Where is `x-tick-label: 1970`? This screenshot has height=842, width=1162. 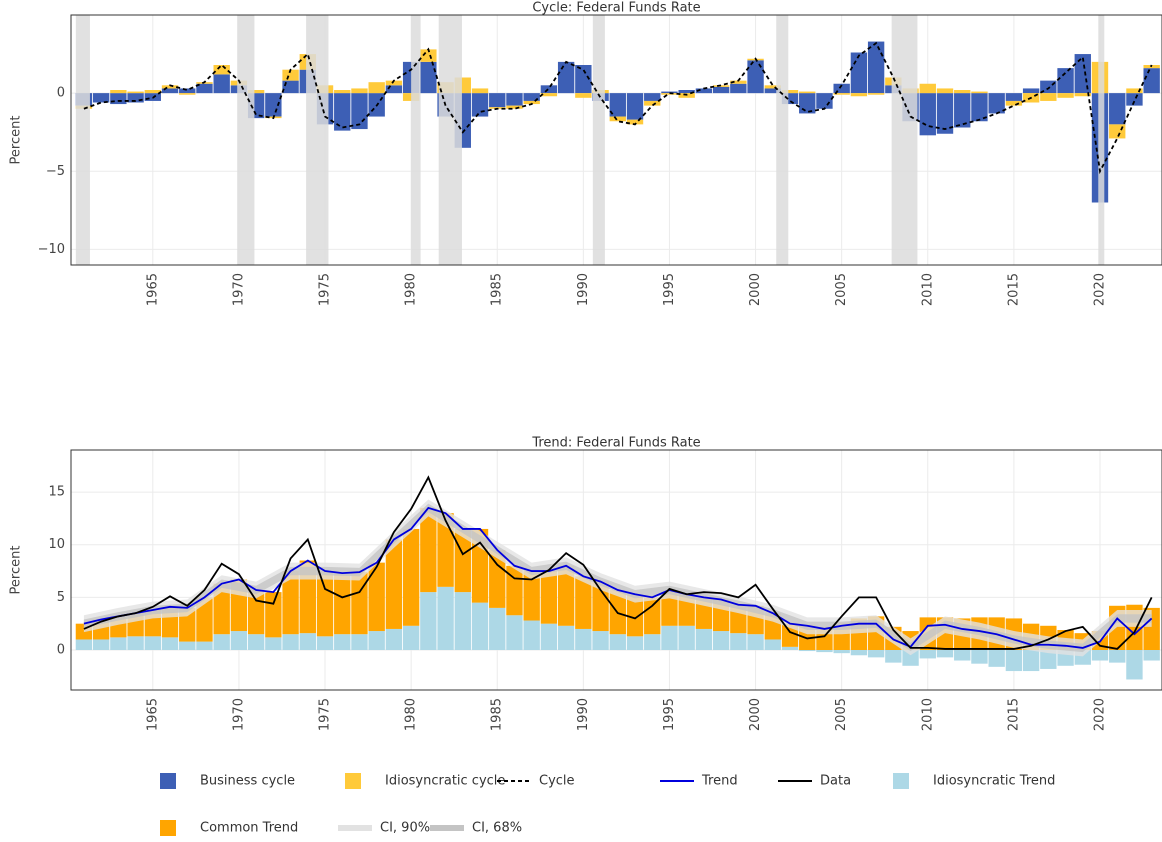
x-tick-label: 1970 is located at coordinates (238, 714).